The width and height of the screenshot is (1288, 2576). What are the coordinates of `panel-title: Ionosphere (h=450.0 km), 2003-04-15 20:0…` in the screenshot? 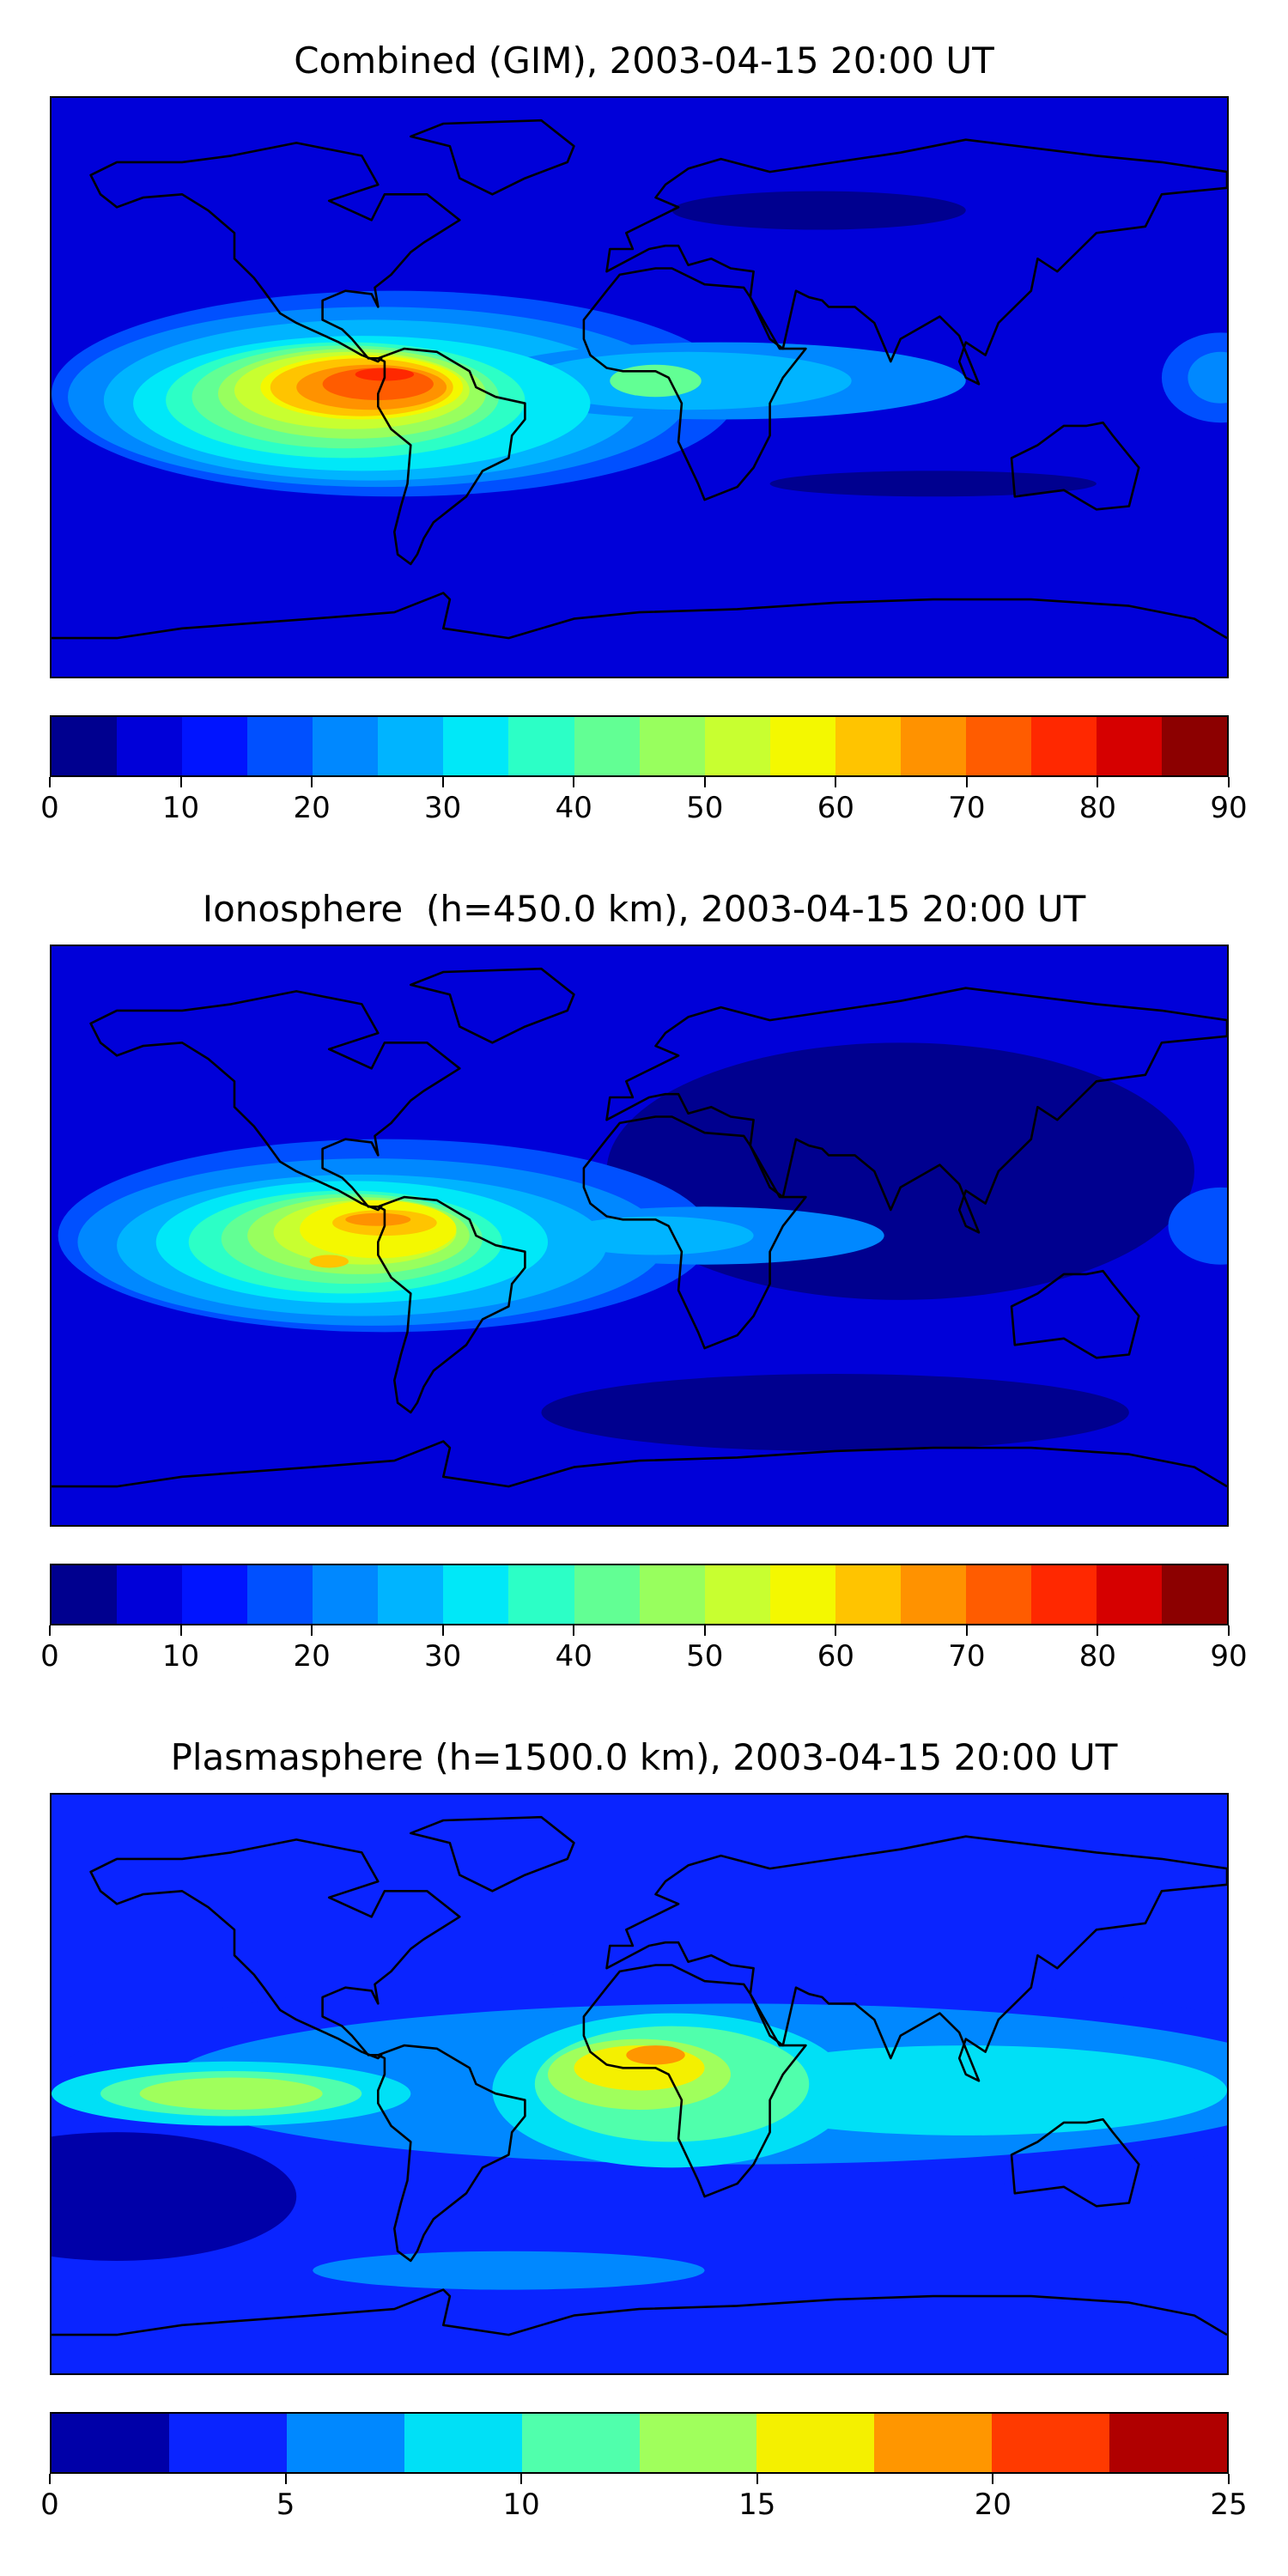 It's located at (644, 909).